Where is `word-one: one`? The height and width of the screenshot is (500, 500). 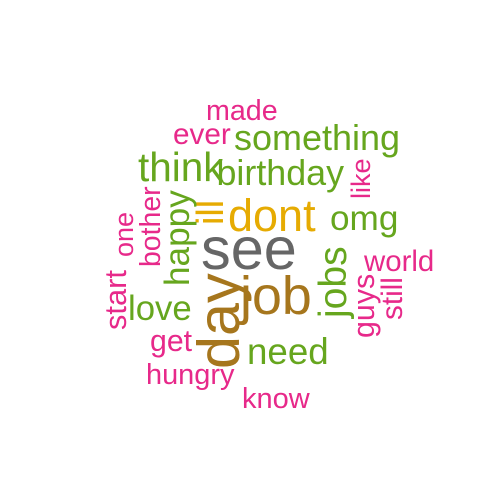
word-one: one is located at coordinates (123, 234).